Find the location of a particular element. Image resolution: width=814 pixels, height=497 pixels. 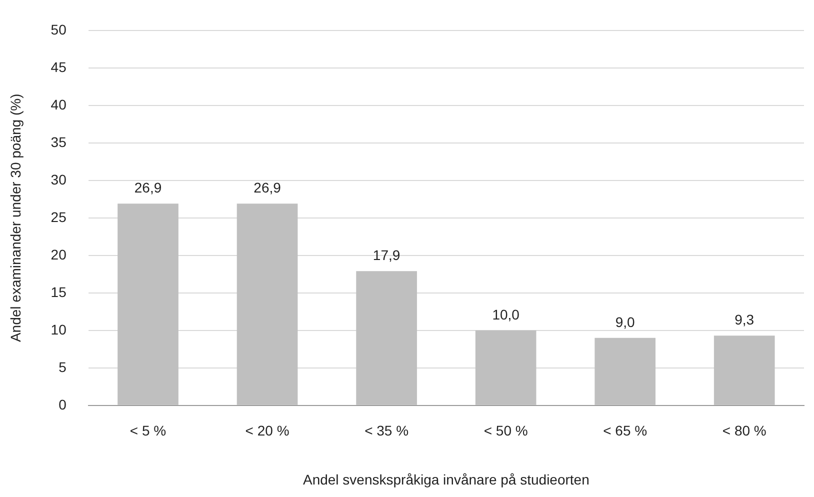

x-tick-label: < 65 % is located at coordinates (625, 430).